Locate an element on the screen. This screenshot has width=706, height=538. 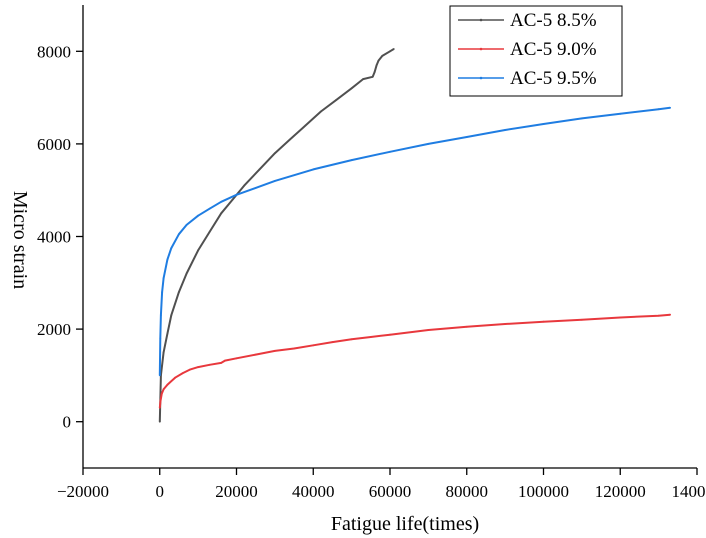
y-tick-label: 4000 is located at coordinates (54, 237).